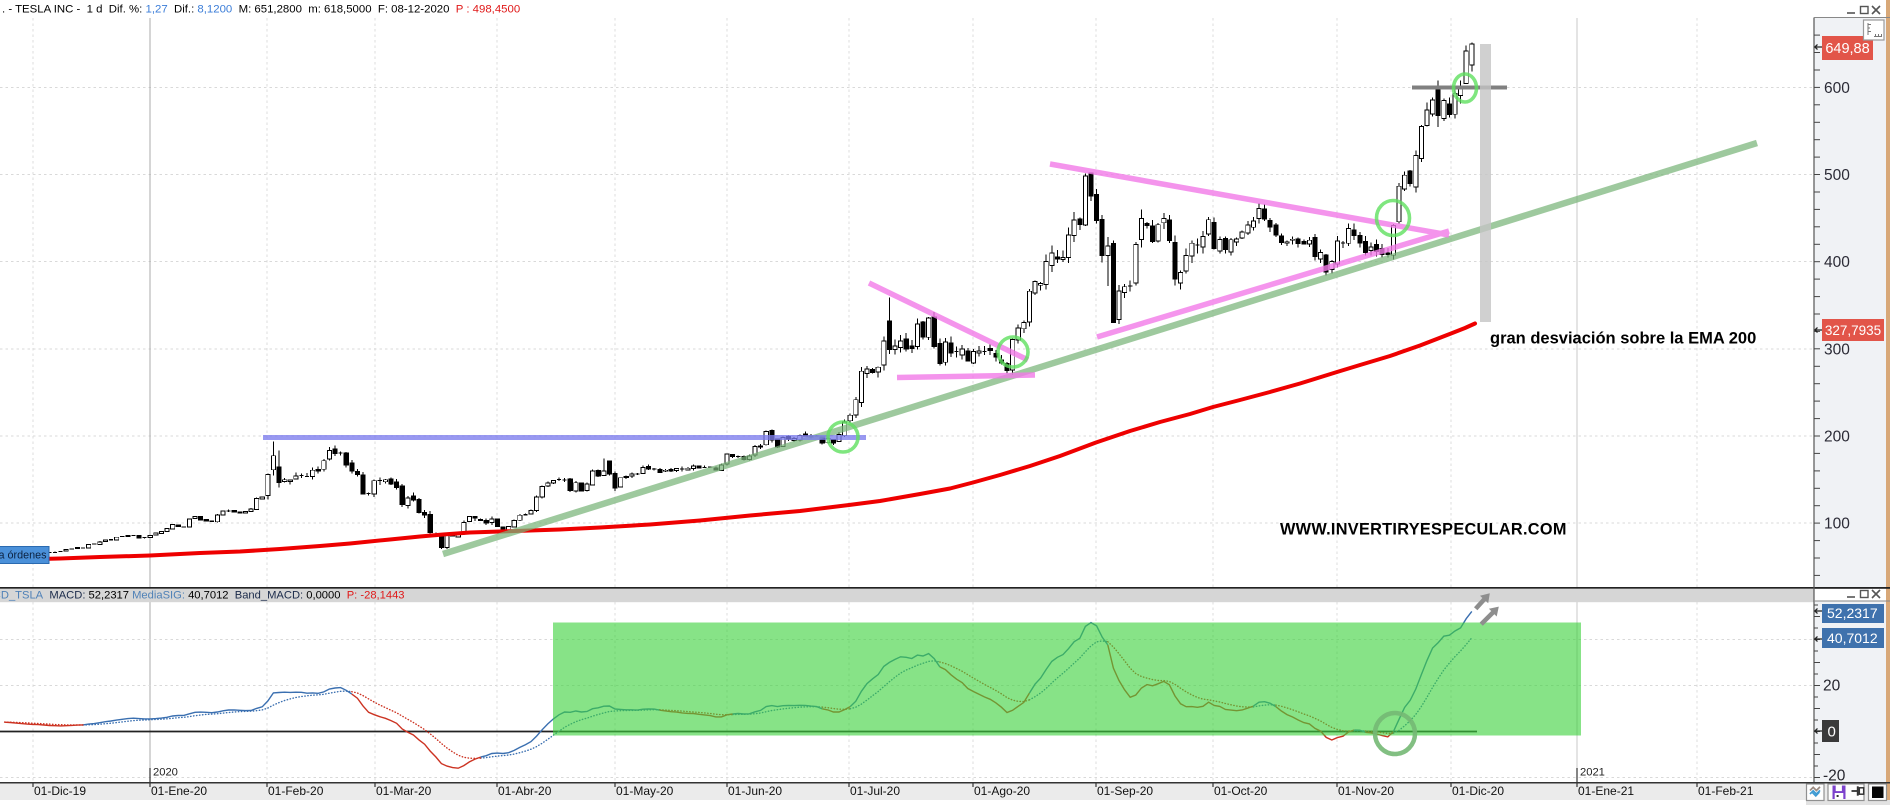  What do you see at coordinates (1847, 49) in the screenshot?
I see `svg-text: 649,88` at bounding box center [1847, 49].